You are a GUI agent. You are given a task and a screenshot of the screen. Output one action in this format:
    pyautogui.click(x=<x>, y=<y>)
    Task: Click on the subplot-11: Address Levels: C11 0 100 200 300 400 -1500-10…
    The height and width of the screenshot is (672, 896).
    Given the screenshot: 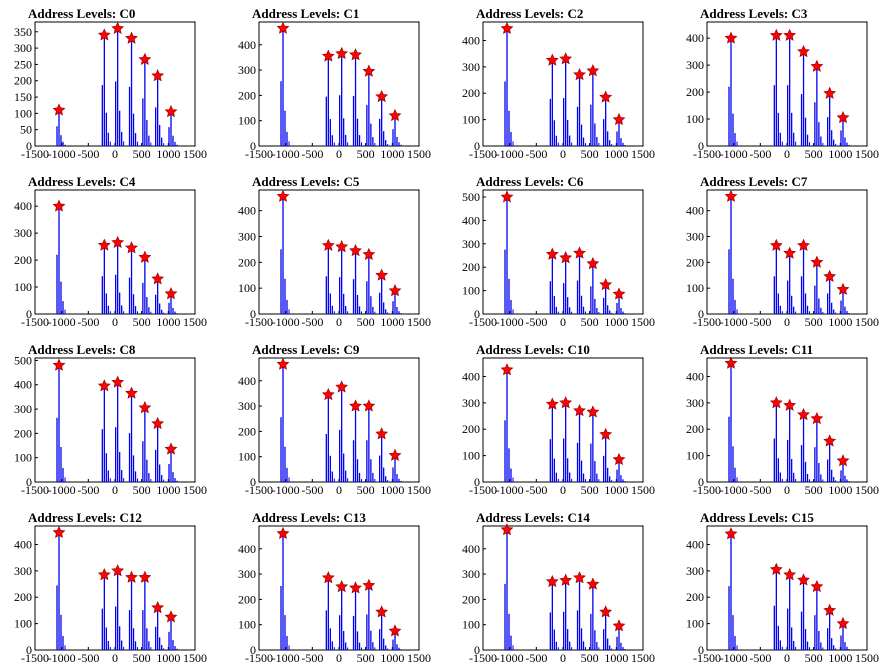 What is the action you would take?
    pyautogui.click(x=782, y=419)
    